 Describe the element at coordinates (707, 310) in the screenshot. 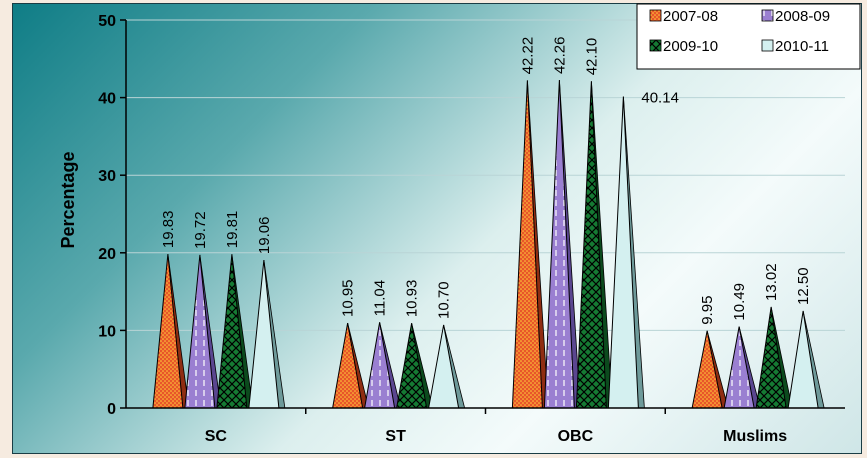

I see `data-label: 9.95` at that location.